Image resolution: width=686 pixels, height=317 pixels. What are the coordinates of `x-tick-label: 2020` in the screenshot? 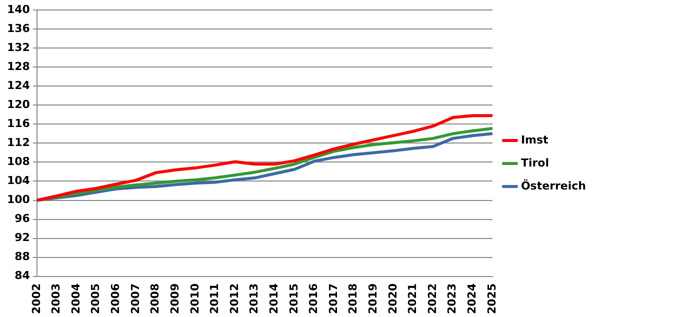 It's located at (393, 298).